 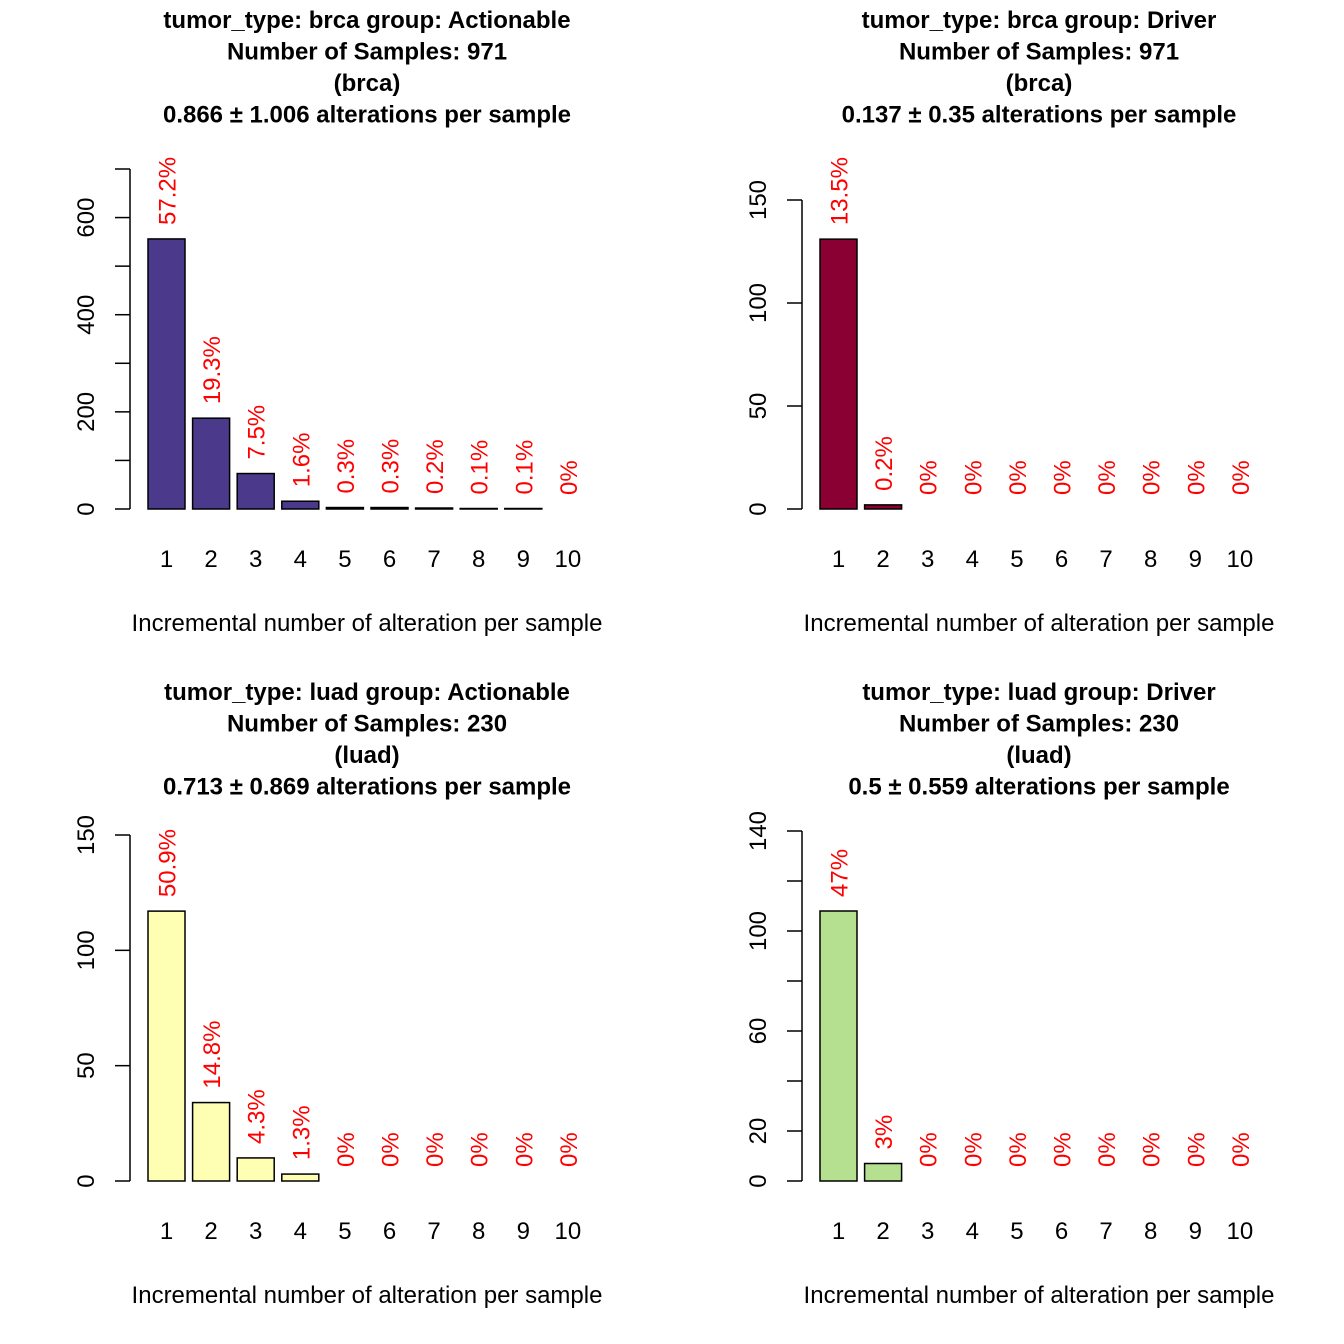 I want to click on y-tick-label: 50, so click(x=758, y=406).